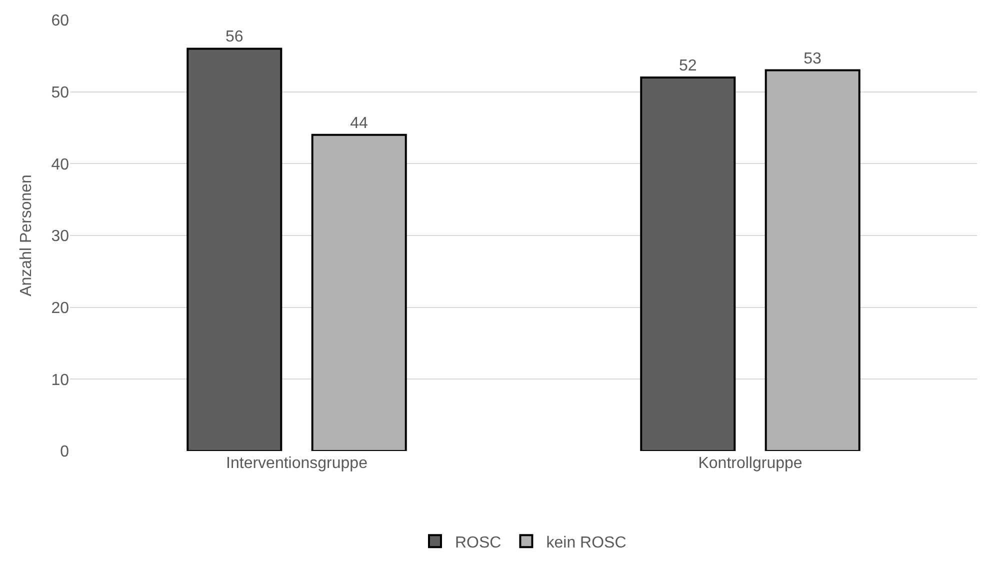 The image size is (992, 570). What do you see at coordinates (60, 308) in the screenshot?
I see `y-tick-label: 20` at bounding box center [60, 308].